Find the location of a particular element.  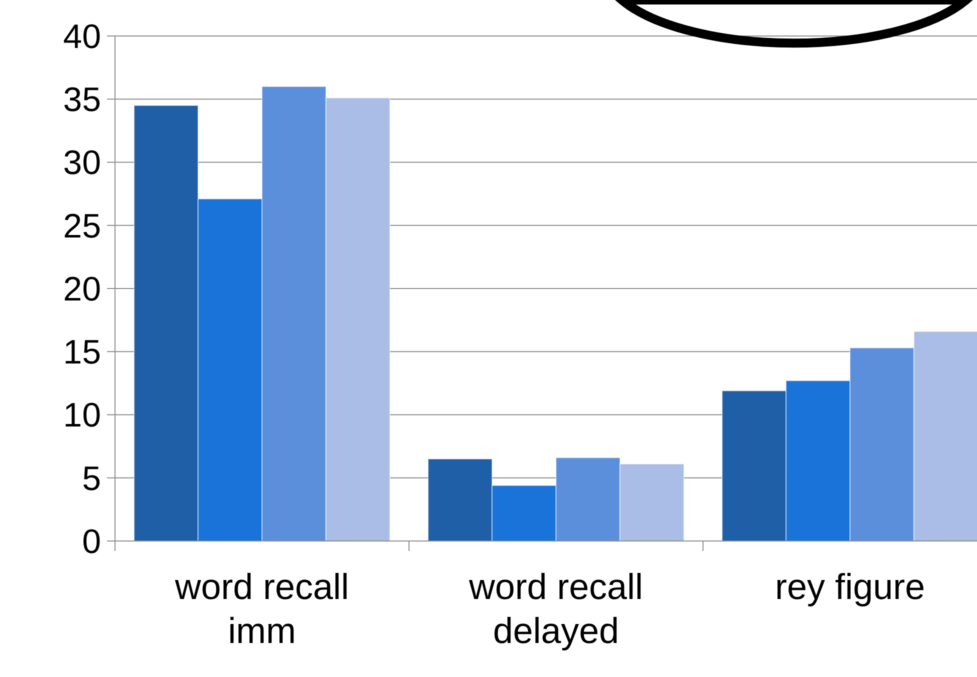

x-tick-label: word recall delayed is located at coordinates (556, 608).